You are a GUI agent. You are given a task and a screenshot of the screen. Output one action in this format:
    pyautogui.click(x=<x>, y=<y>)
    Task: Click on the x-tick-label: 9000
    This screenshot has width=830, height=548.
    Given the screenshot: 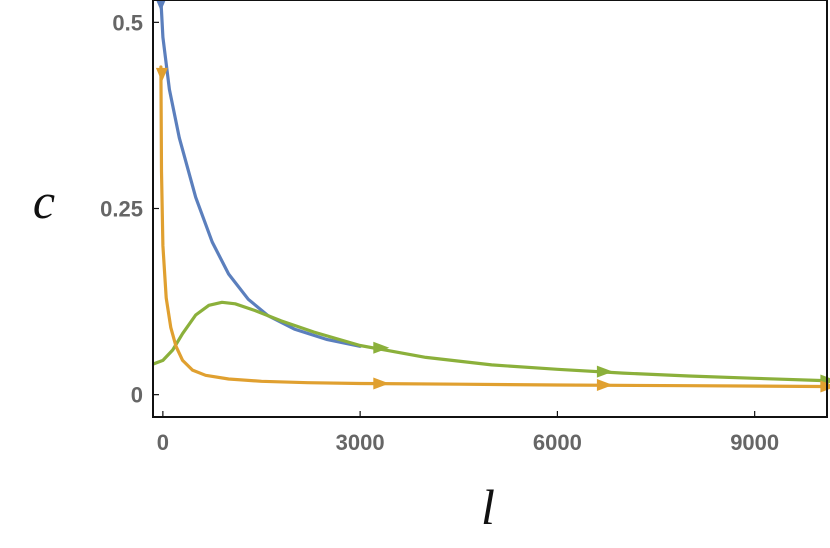 What is the action you would take?
    pyautogui.click(x=754, y=442)
    